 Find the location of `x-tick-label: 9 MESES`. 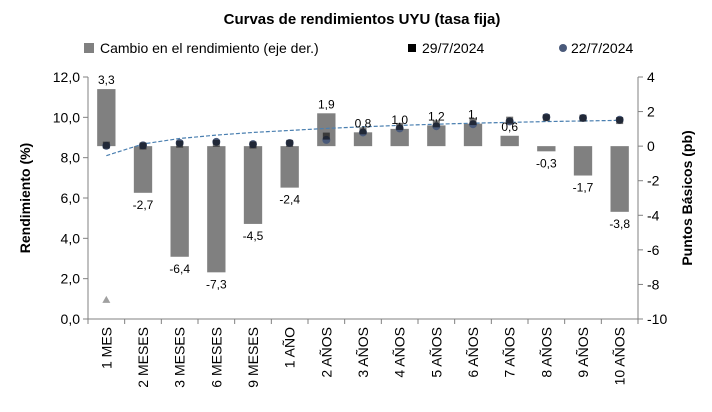

x-tick-label: 9 MESES is located at coordinates (253, 357).